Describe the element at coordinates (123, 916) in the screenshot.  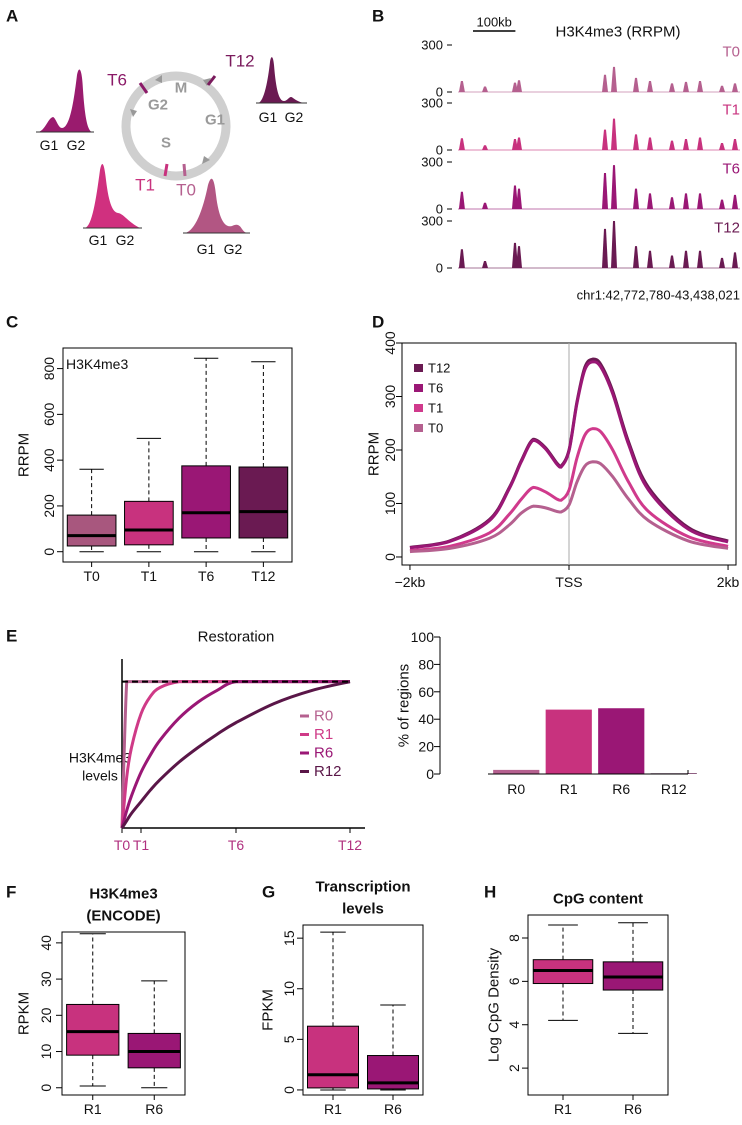
I see `chart-title: (ENCODE)` at that location.